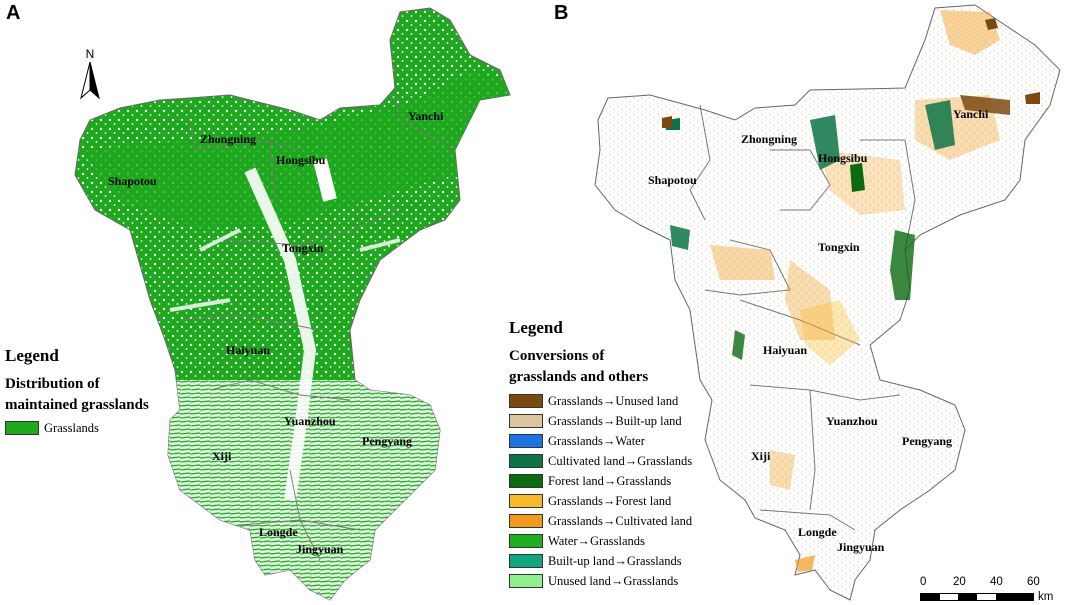 The width and height of the screenshot is (1072, 605). I want to click on panel-label-b: B, so click(561, 13).